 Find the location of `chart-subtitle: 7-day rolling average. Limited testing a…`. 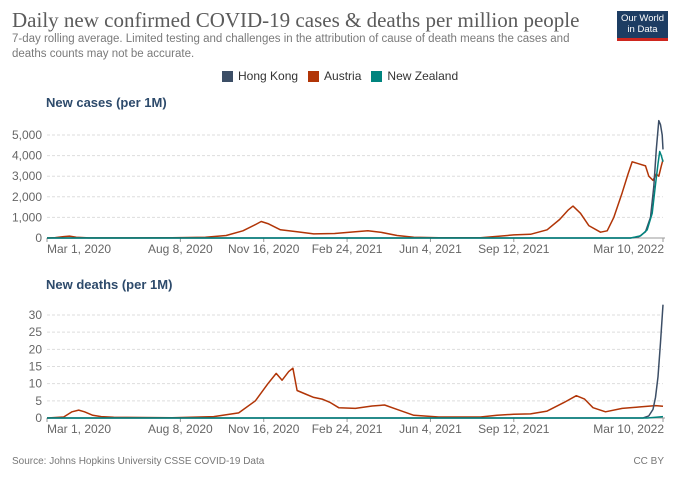

chart-subtitle: 7-day rolling average. Limited testing a… is located at coordinates (291, 46).